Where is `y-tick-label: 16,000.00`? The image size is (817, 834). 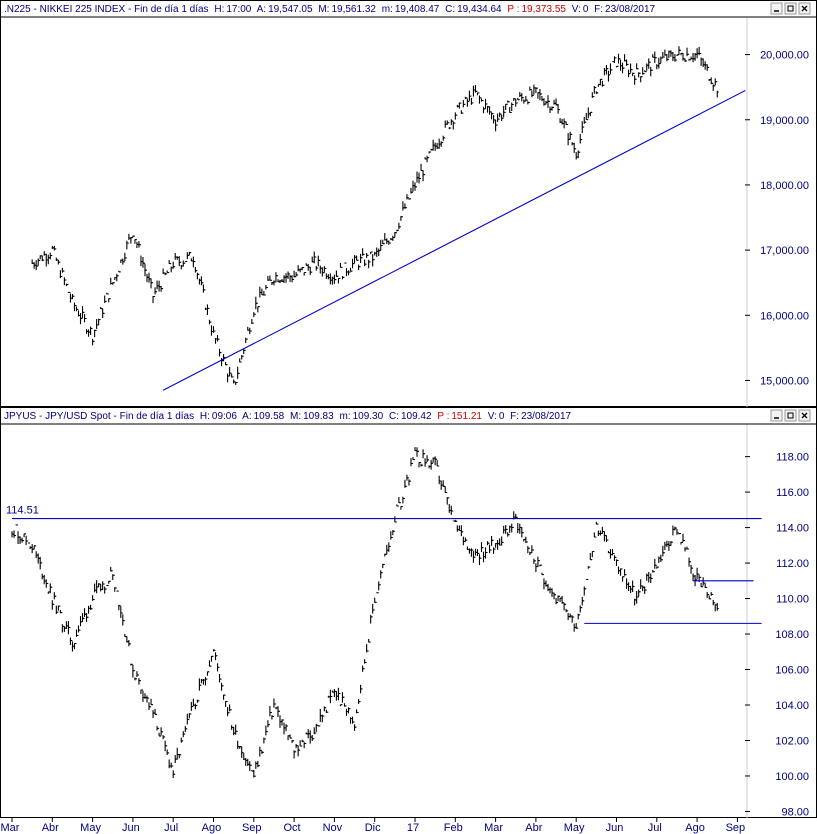 y-tick-label: 16,000.00 is located at coordinates (784, 316).